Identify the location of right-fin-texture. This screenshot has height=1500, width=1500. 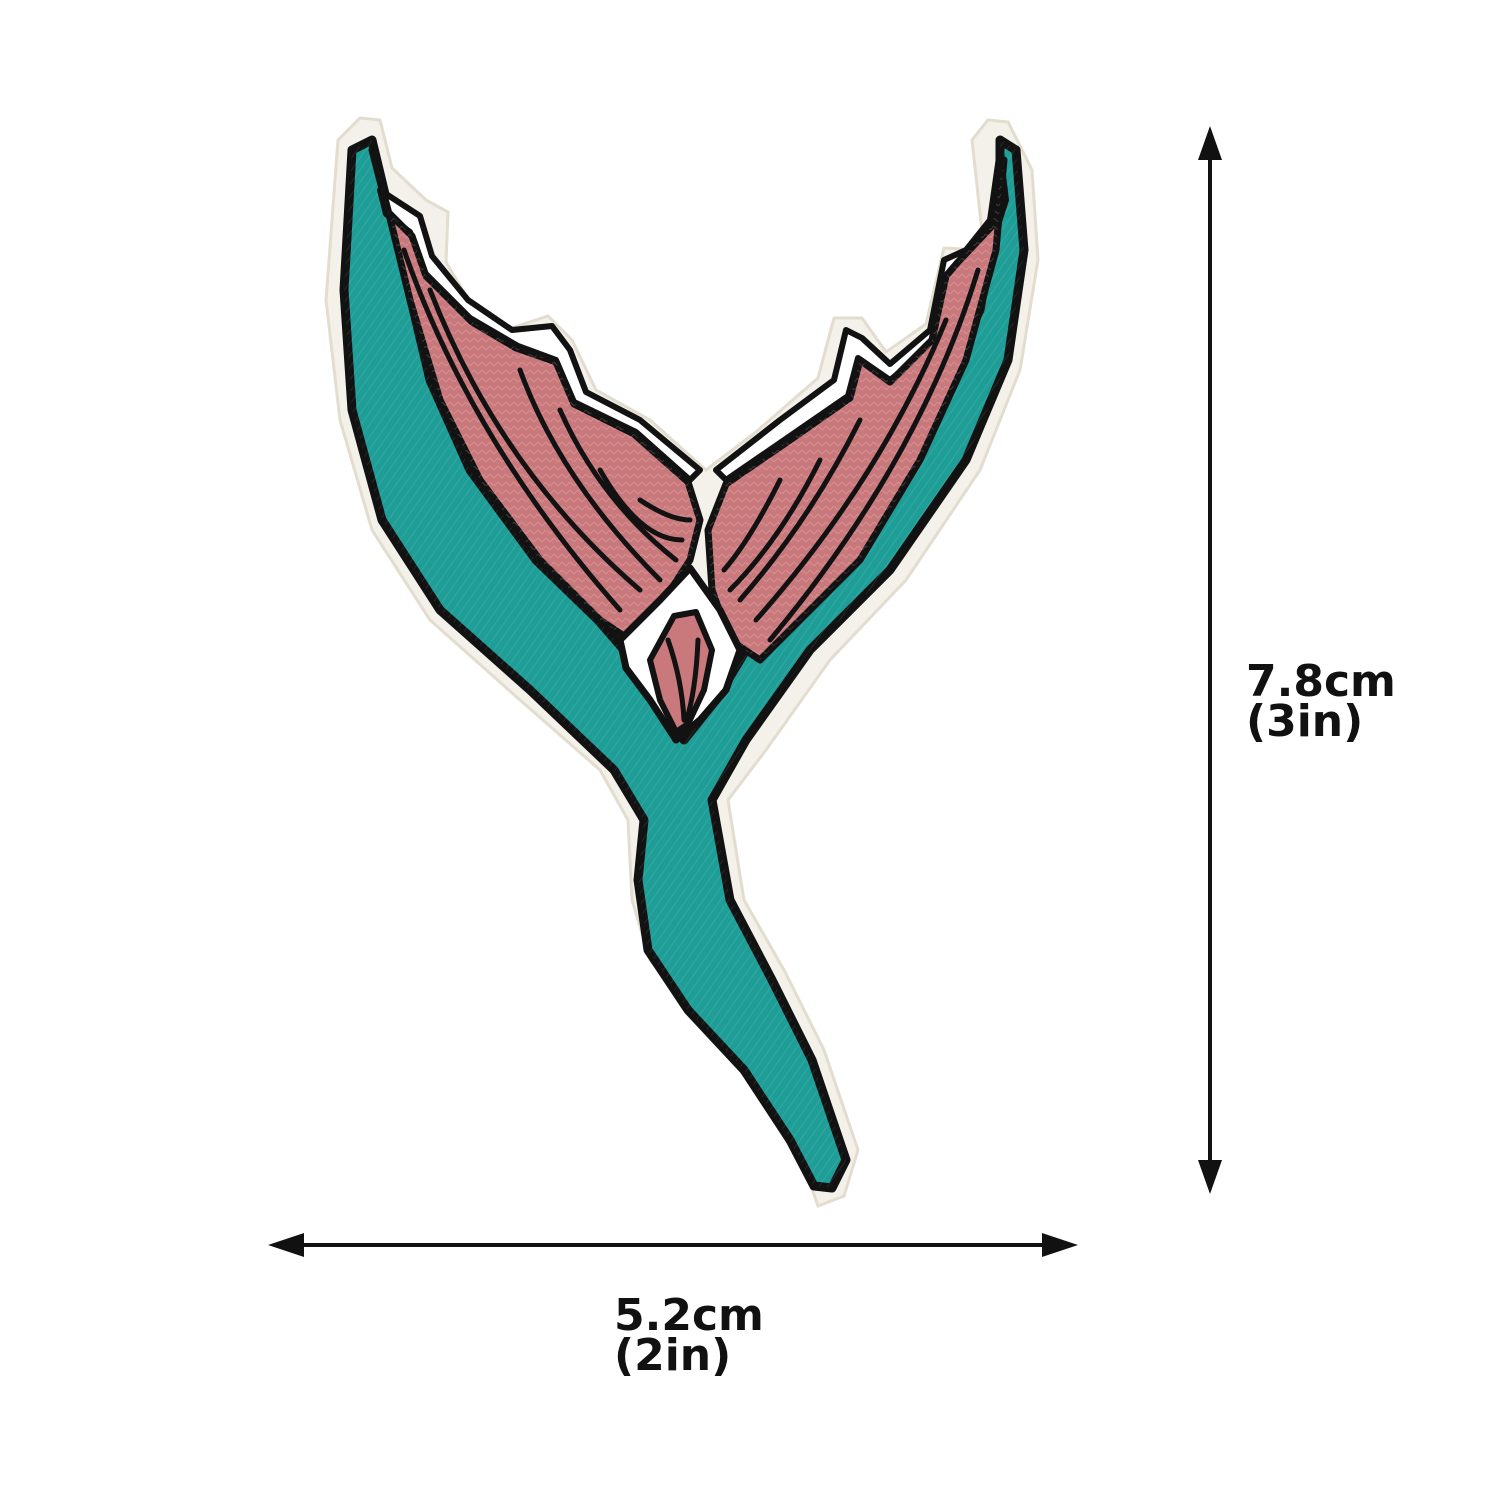
(856, 410).